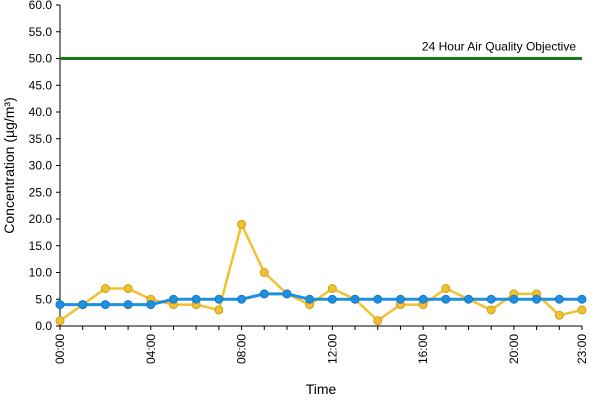 This screenshot has width=600, height=400. What do you see at coordinates (423, 349) in the screenshot?
I see `x-tick-label: 16:00` at bounding box center [423, 349].